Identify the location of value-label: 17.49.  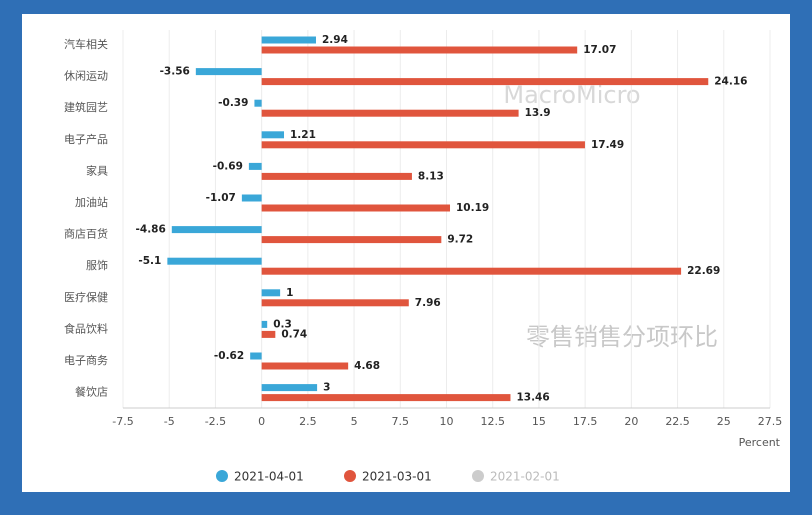
(607, 145).